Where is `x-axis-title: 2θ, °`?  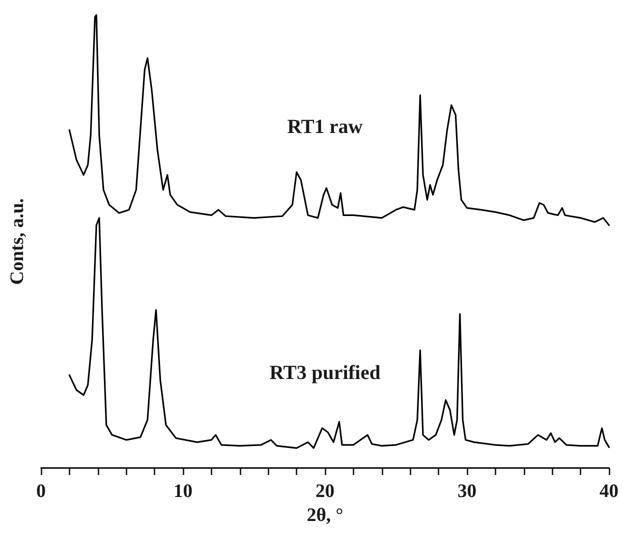 x-axis-title: 2θ, ° is located at coordinates (325, 515).